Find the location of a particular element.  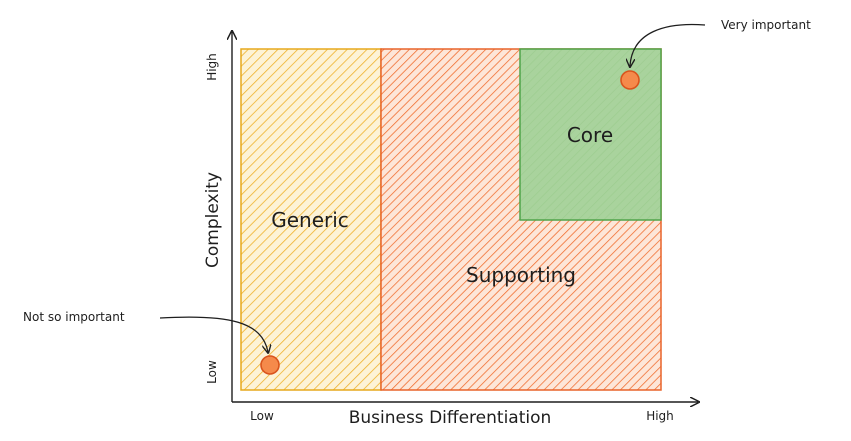

not-so-important-note: Not so important is located at coordinates (74, 317).